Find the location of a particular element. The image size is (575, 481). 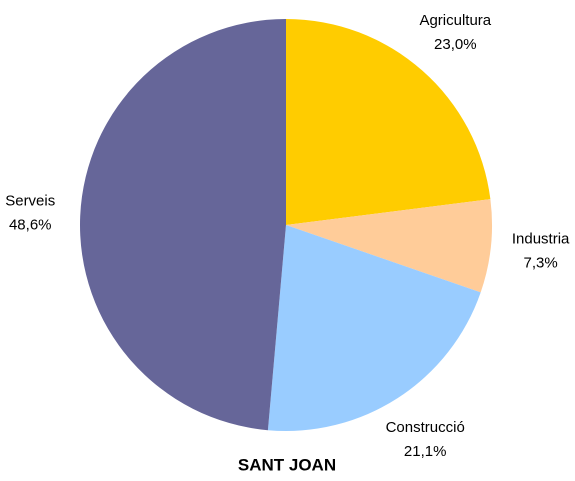

slice-label: Agricultura is located at coordinates (455, 20).